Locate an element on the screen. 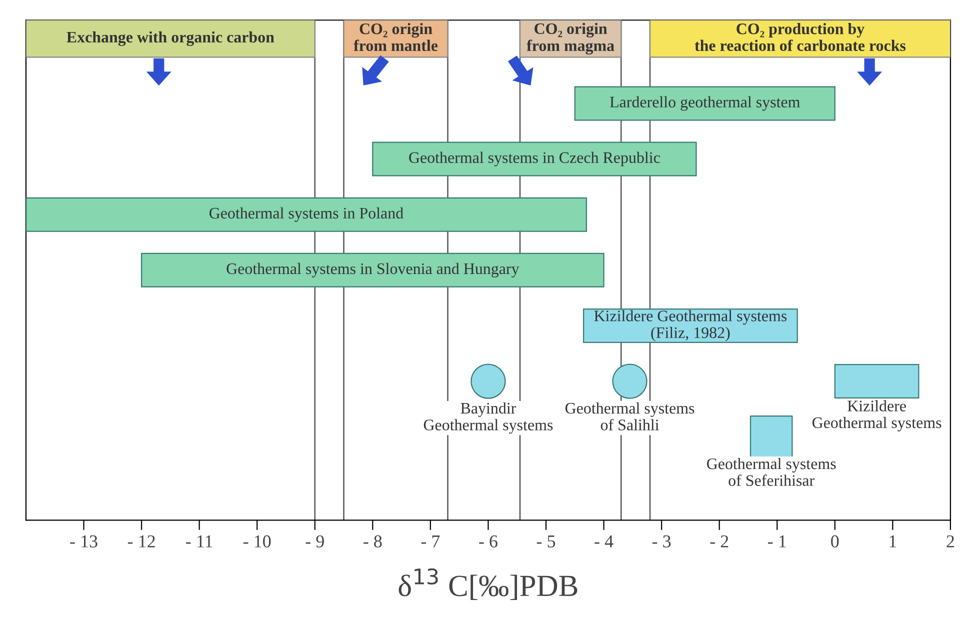 The height and width of the screenshot is (629, 962). x-tick-label: 1 is located at coordinates (893, 541).